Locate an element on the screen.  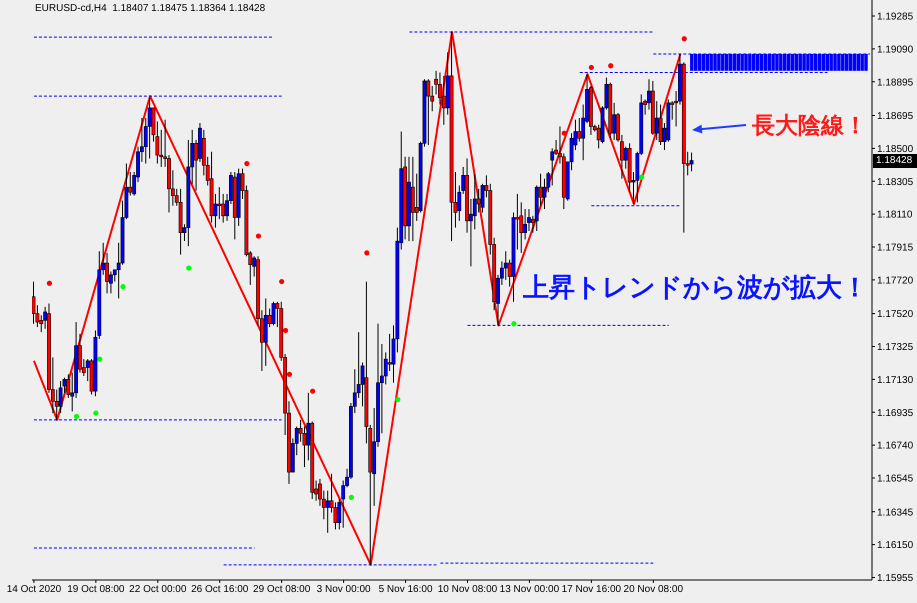
annotation: 上昇トレンドから波が拡大！ is located at coordinates (695, 288).